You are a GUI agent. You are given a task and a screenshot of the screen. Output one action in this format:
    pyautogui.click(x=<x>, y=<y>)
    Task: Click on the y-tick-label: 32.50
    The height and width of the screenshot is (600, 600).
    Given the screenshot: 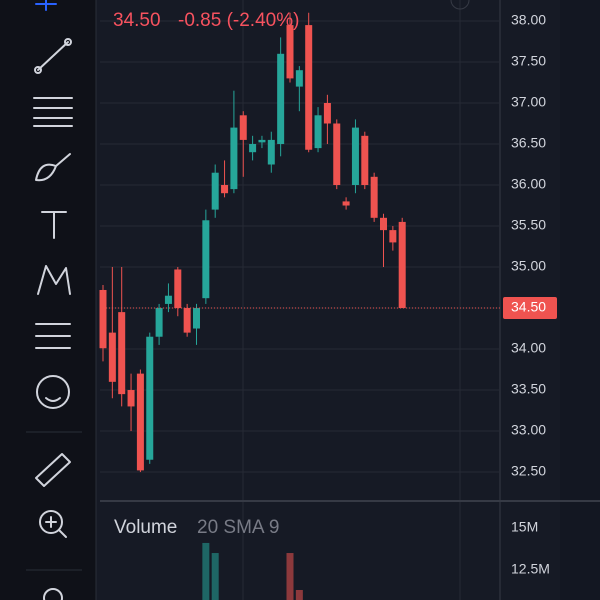 What is the action you would take?
    pyautogui.click(x=528, y=471)
    